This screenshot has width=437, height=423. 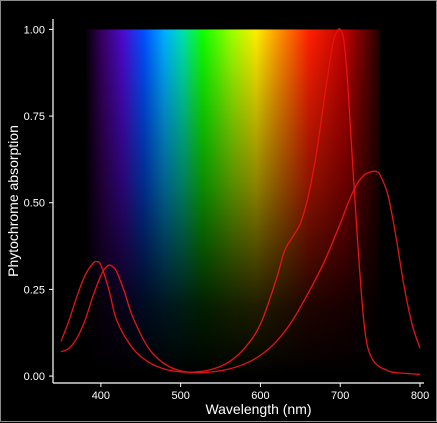 I want to click on x-tick-label: 400, so click(x=101, y=396).